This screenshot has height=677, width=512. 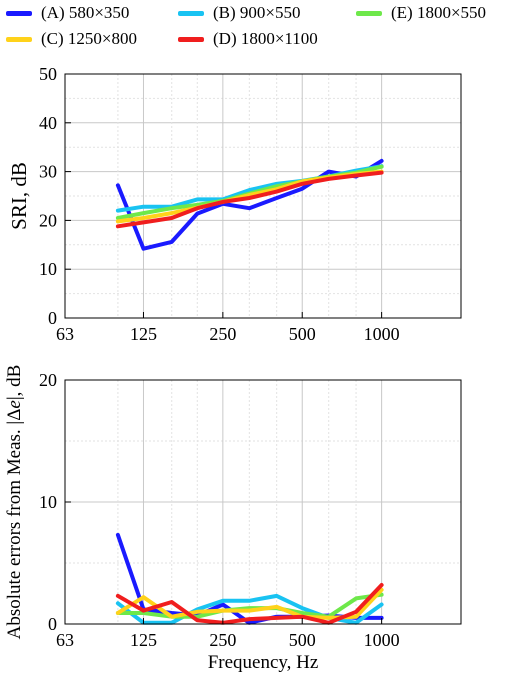 I want to click on err-xtick-label: 500, so click(x=302, y=640).